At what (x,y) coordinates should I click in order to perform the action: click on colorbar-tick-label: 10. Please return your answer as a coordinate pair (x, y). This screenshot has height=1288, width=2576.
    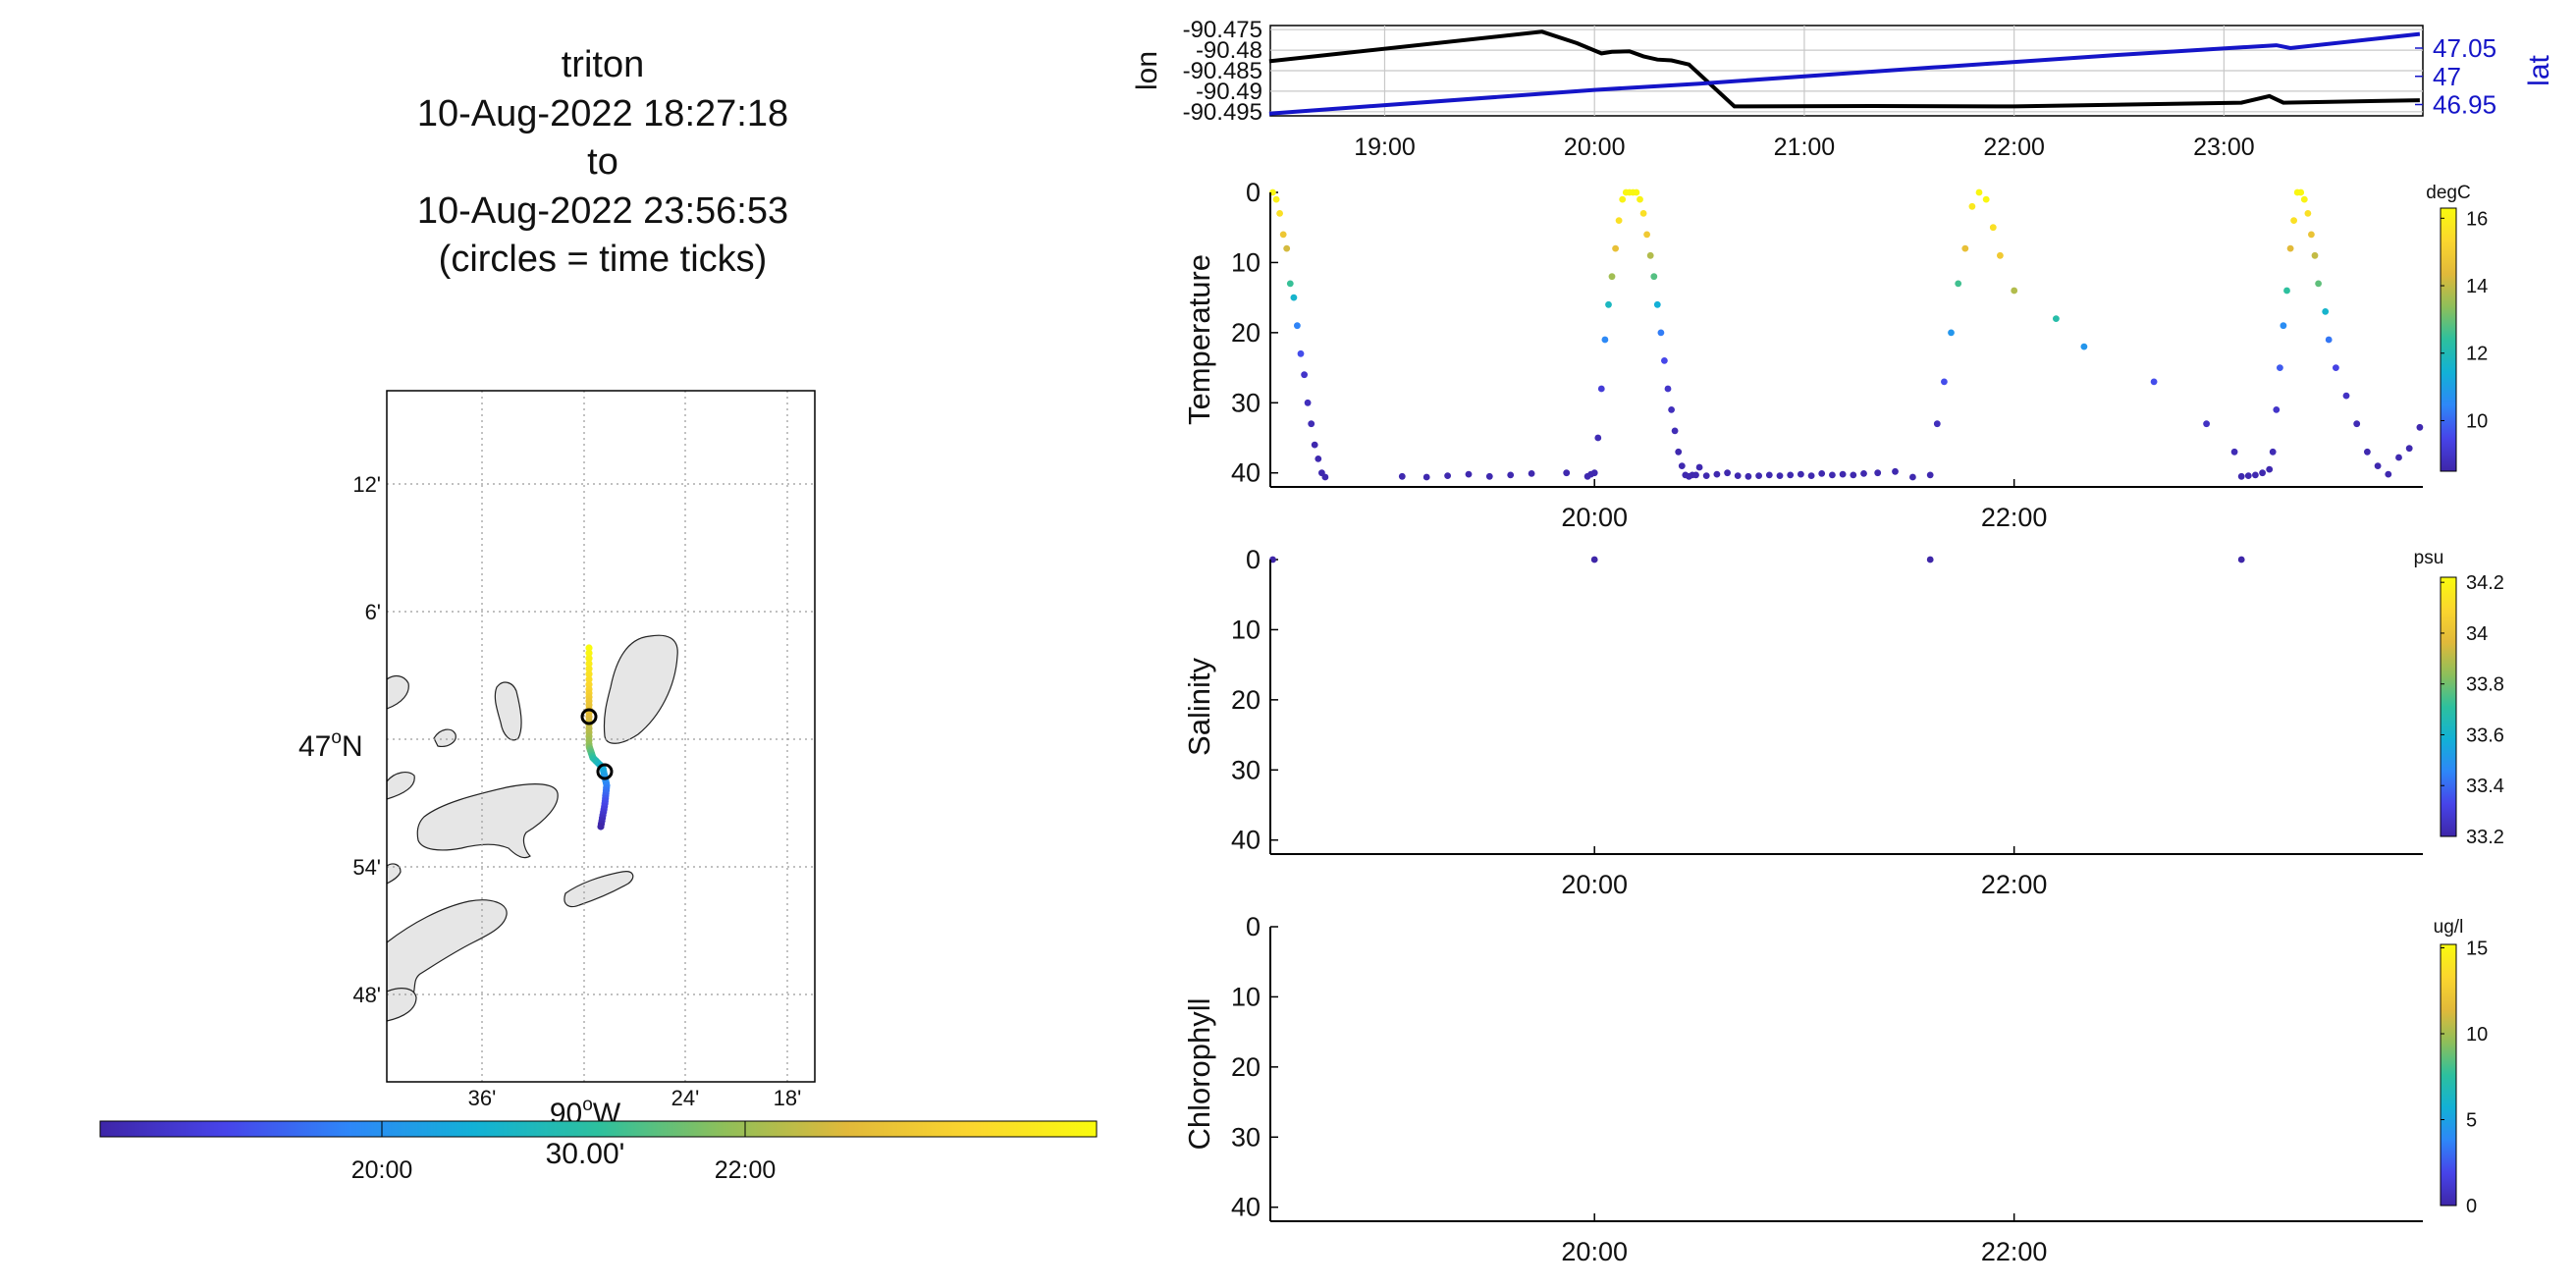
    Looking at the image, I should click on (2477, 421).